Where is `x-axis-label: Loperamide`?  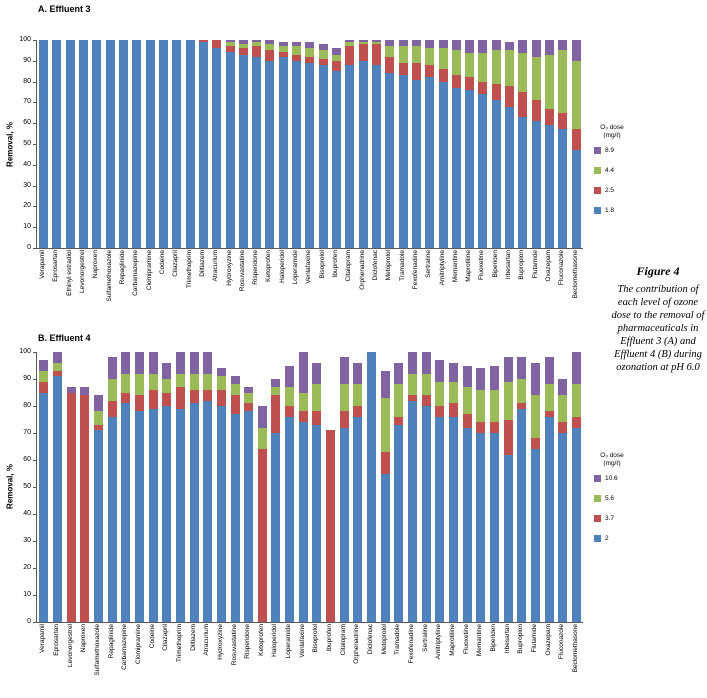
x-axis-label: Loperamide is located at coordinates (289, 641).